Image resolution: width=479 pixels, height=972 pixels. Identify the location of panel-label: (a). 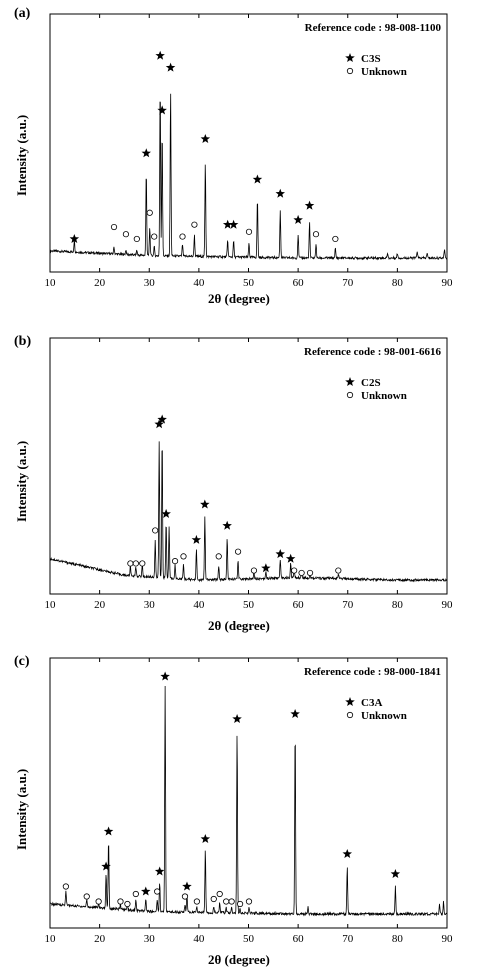
(22, 13).